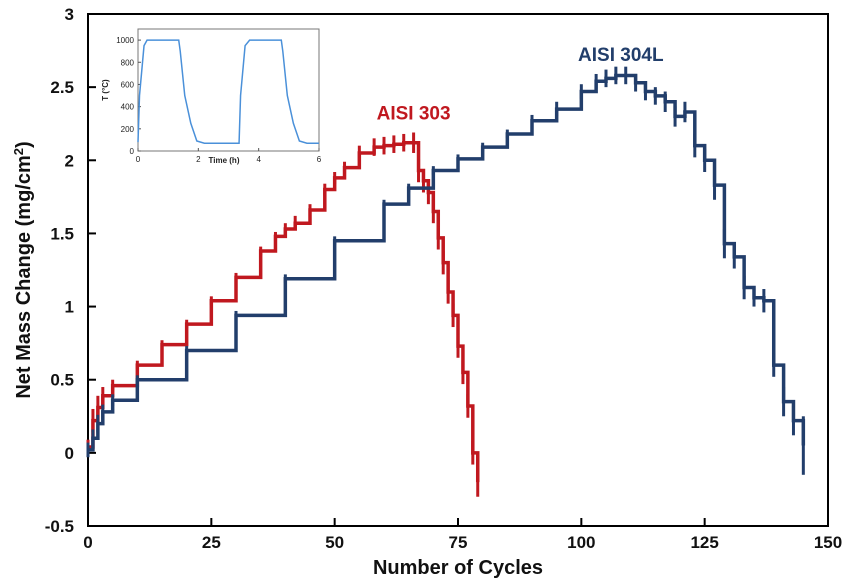 This screenshot has height=581, width=848. I want to click on inset-y-tick-label: 1000, so click(125, 40).